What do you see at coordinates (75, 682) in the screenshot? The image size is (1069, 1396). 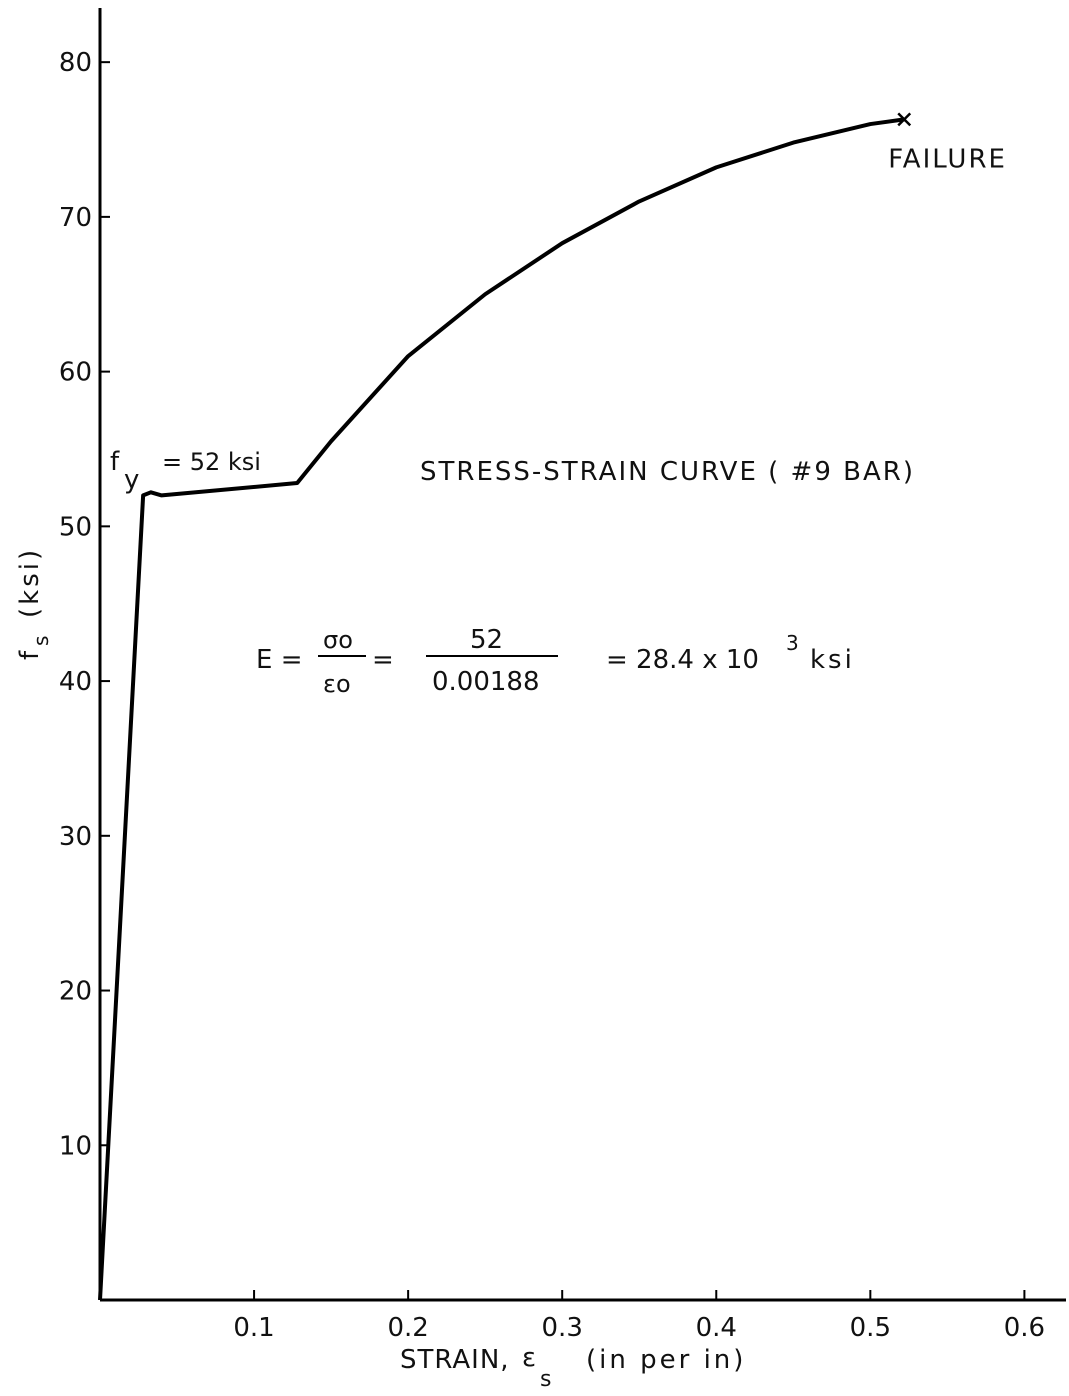 I see `y-tick-label: 40` at bounding box center [75, 682].